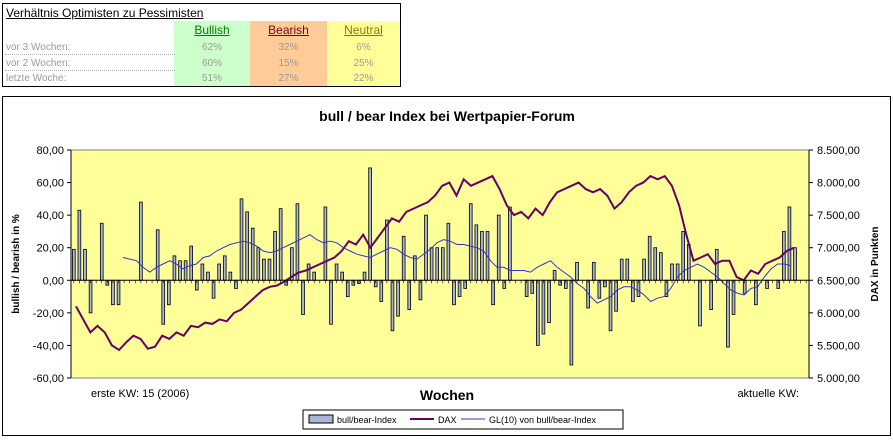 The width and height of the screenshot is (893, 440). What do you see at coordinates (211, 63) in the screenshot?
I see `bullish-value: 60%` at bounding box center [211, 63].